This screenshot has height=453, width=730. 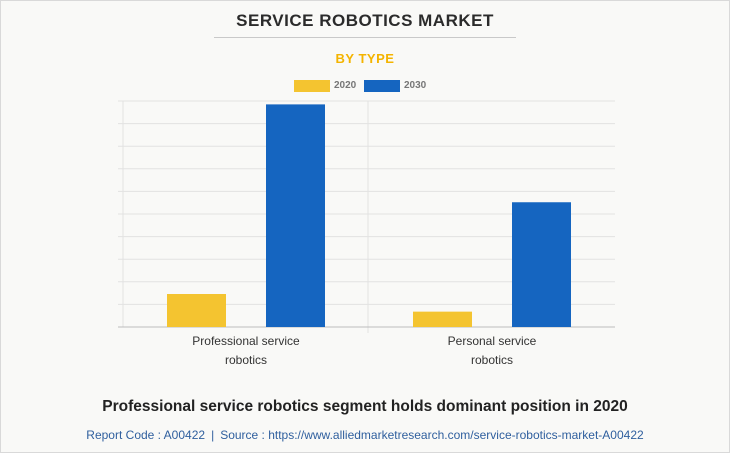 What do you see at coordinates (246, 341) in the screenshot?
I see `x-tick-label-line: Professional service` at bounding box center [246, 341].